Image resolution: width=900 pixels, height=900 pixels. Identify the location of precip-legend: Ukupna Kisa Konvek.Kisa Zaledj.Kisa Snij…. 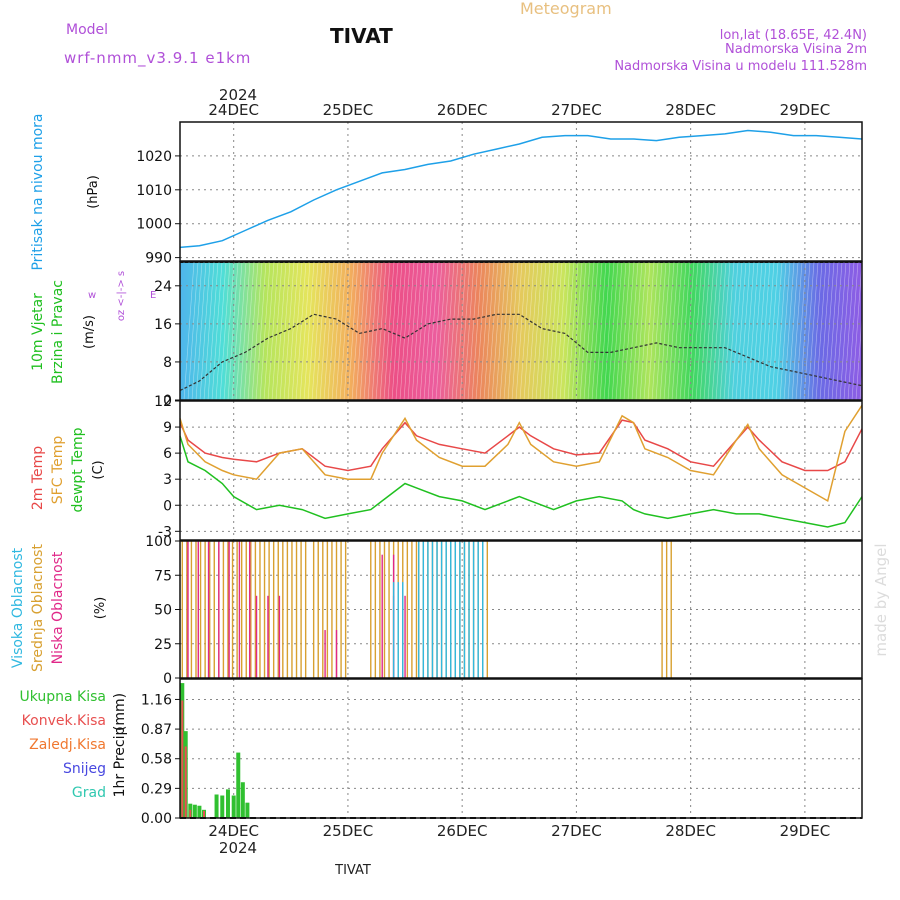
(62, 745).